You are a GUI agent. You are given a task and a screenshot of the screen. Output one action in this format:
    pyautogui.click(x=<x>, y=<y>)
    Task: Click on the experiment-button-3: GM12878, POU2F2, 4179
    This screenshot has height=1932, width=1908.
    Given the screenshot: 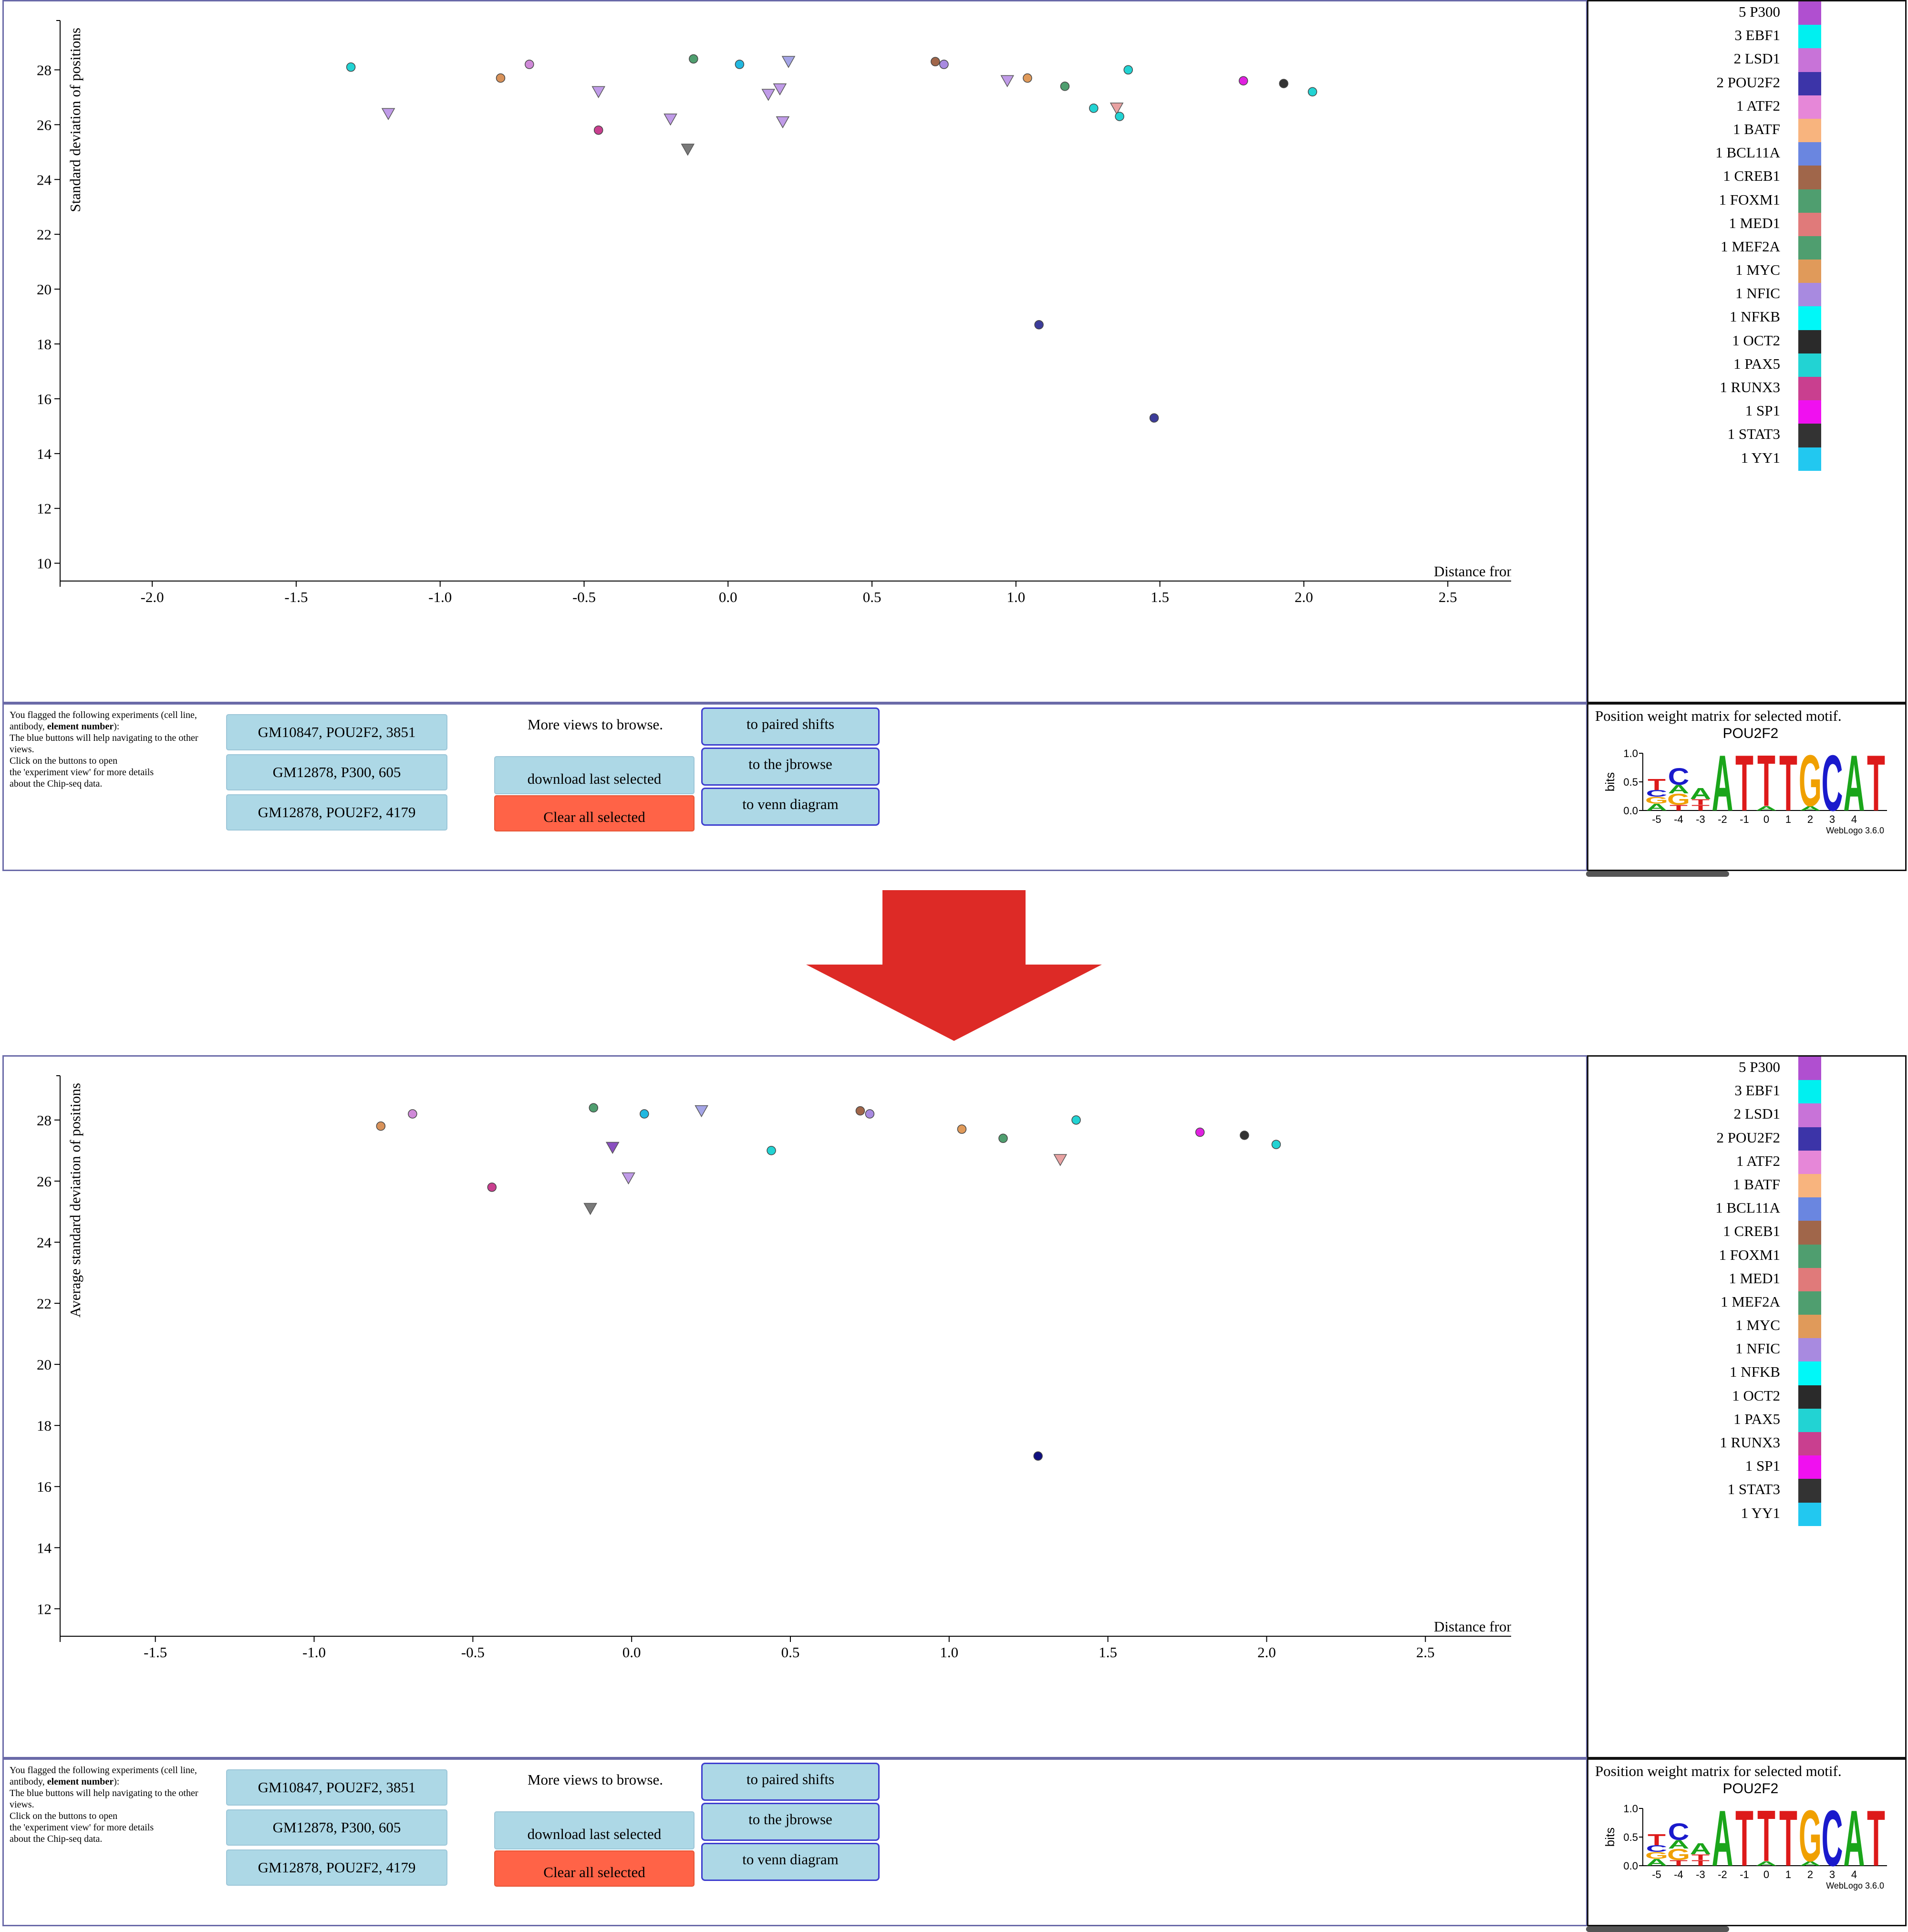 What is the action you would take?
    pyautogui.click(x=337, y=1867)
    